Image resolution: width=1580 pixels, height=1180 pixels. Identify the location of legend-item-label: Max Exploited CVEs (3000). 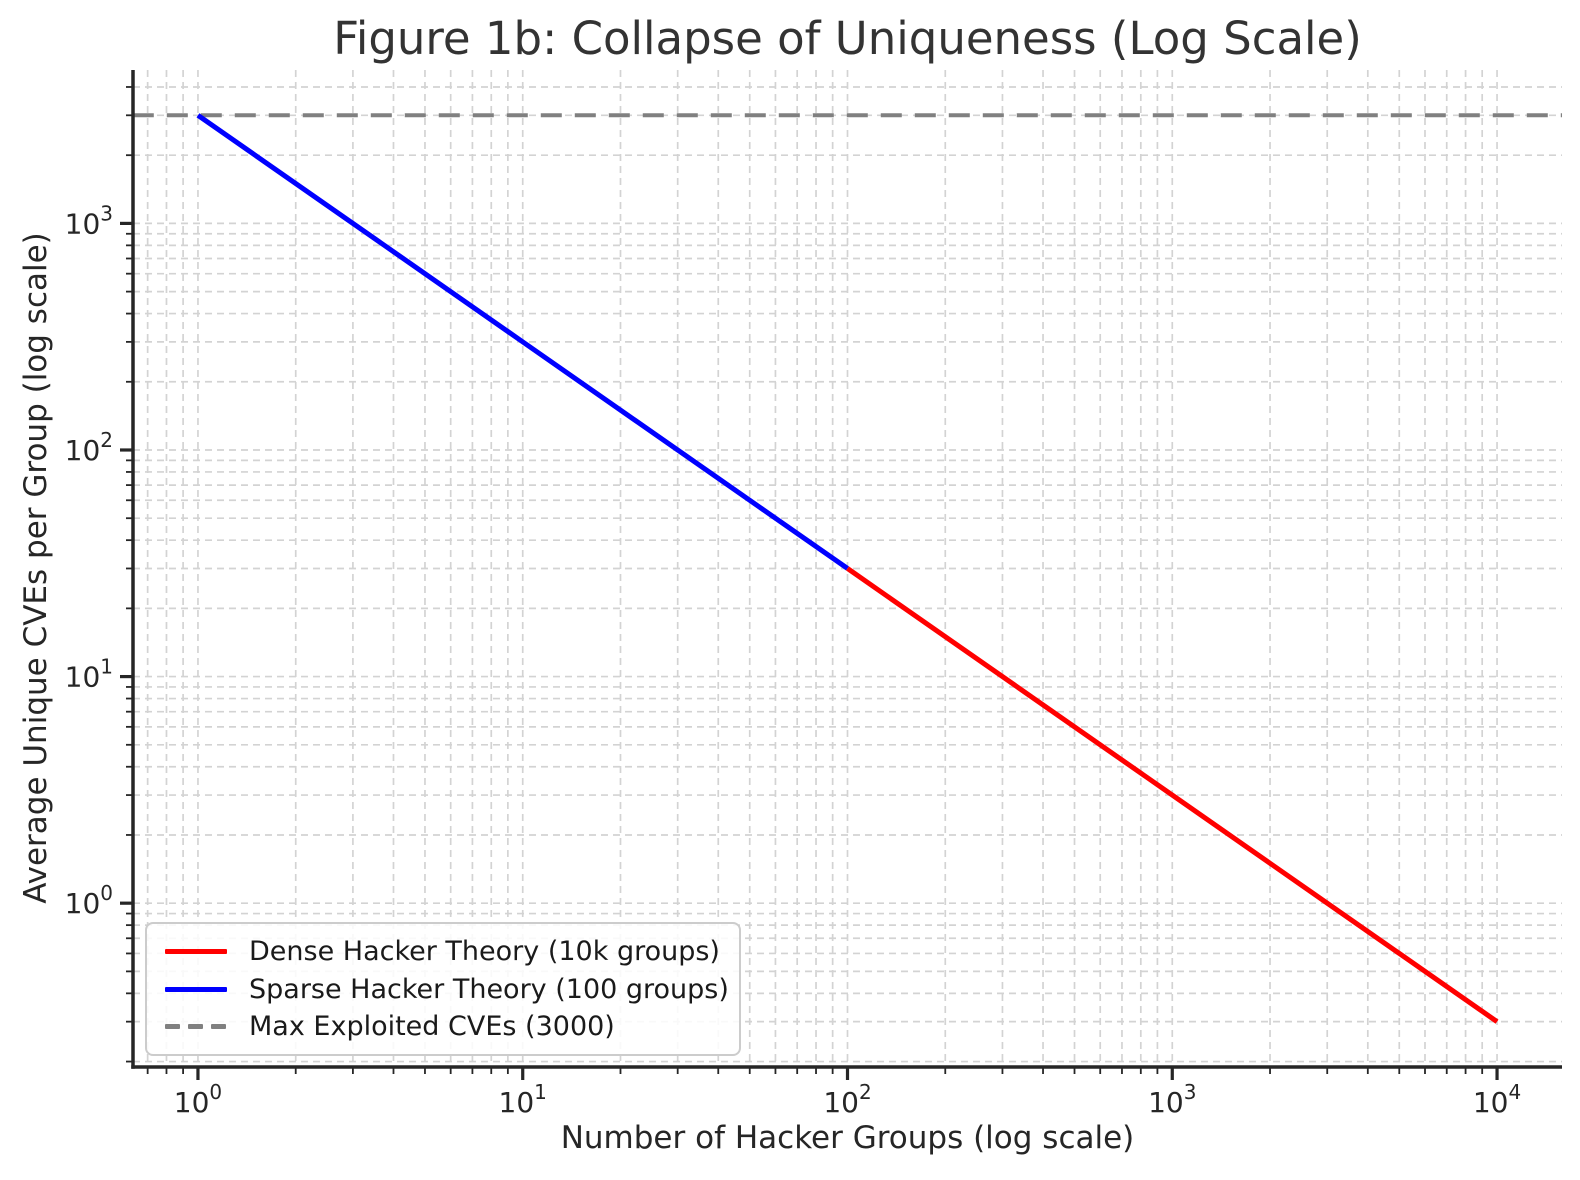
(432, 1026).